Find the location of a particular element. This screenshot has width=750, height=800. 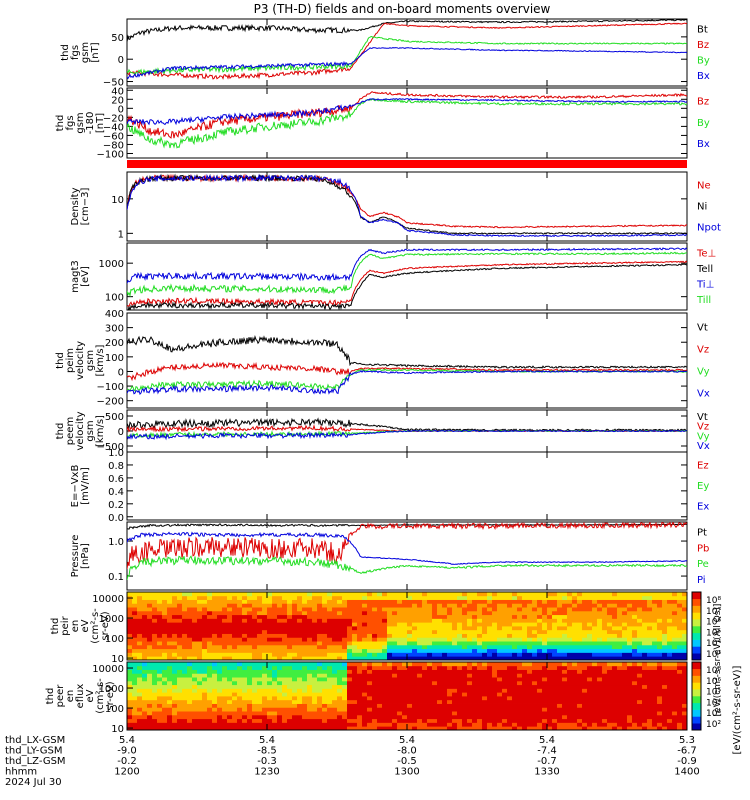

pressure-series-Pe is located at coordinates (407, 568).